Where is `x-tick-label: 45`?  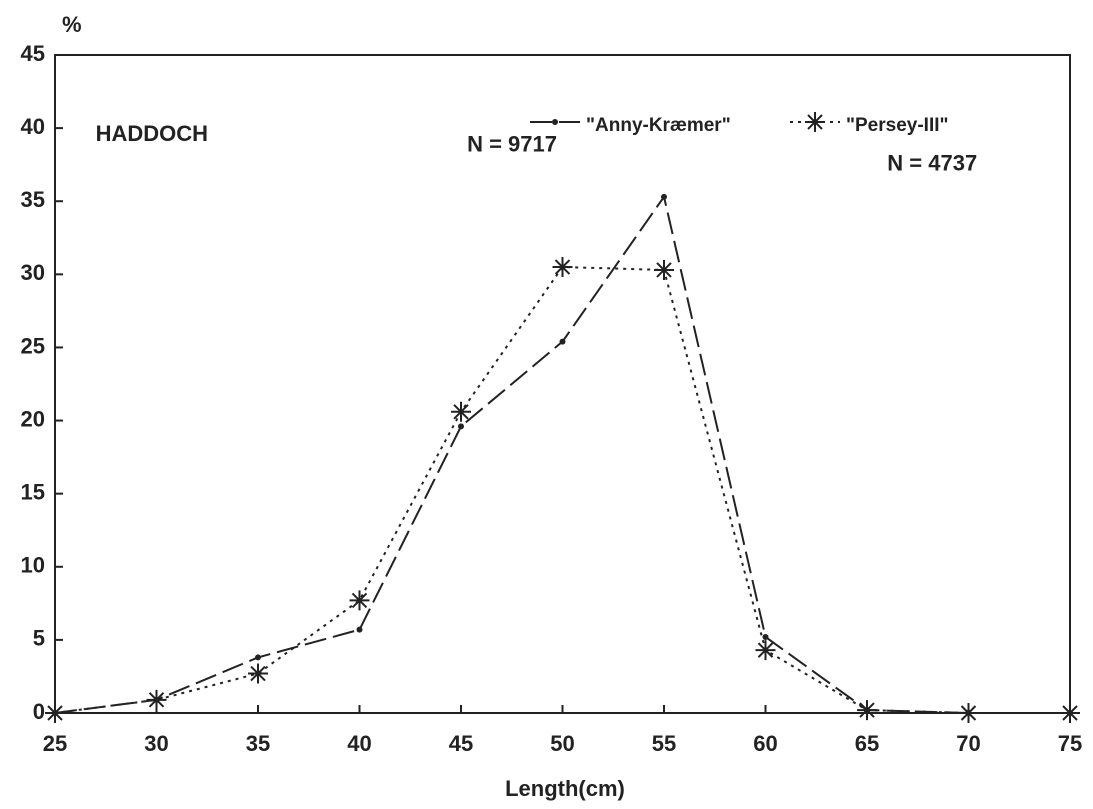
x-tick-label: 45 is located at coordinates (461, 743).